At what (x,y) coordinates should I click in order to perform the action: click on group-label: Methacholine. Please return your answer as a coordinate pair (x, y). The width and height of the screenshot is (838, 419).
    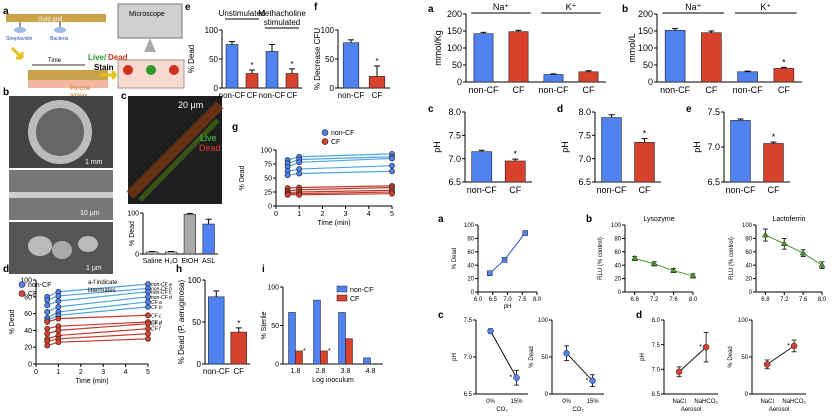
    Looking at the image, I should click on (282, 13).